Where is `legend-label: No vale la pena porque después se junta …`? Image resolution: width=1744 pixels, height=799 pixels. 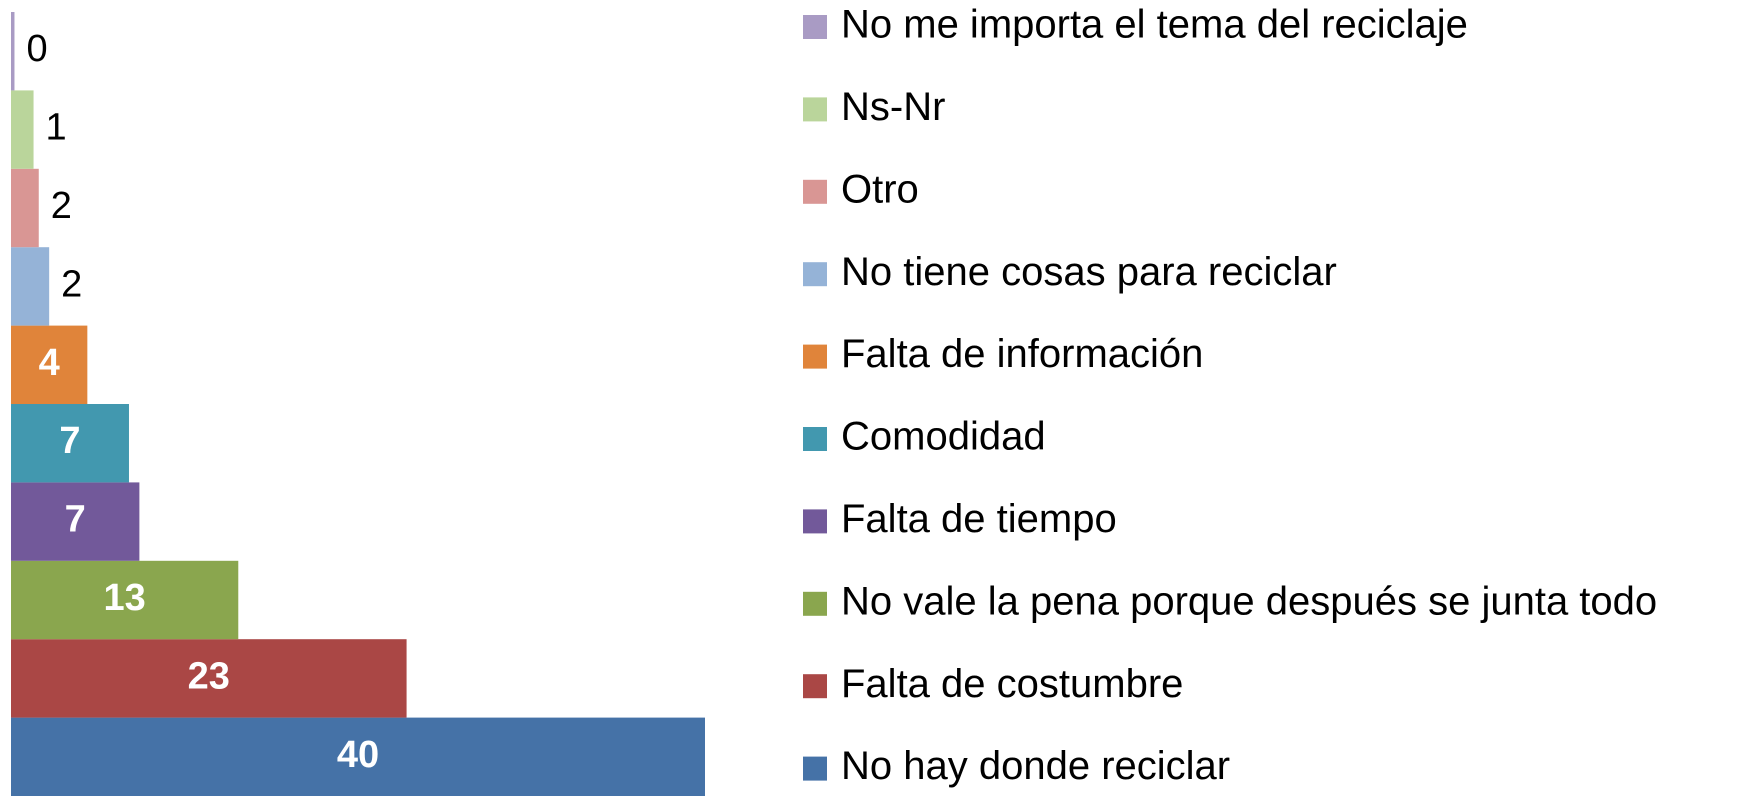 legend-label: No vale la pena porque después se junta … is located at coordinates (1249, 601).